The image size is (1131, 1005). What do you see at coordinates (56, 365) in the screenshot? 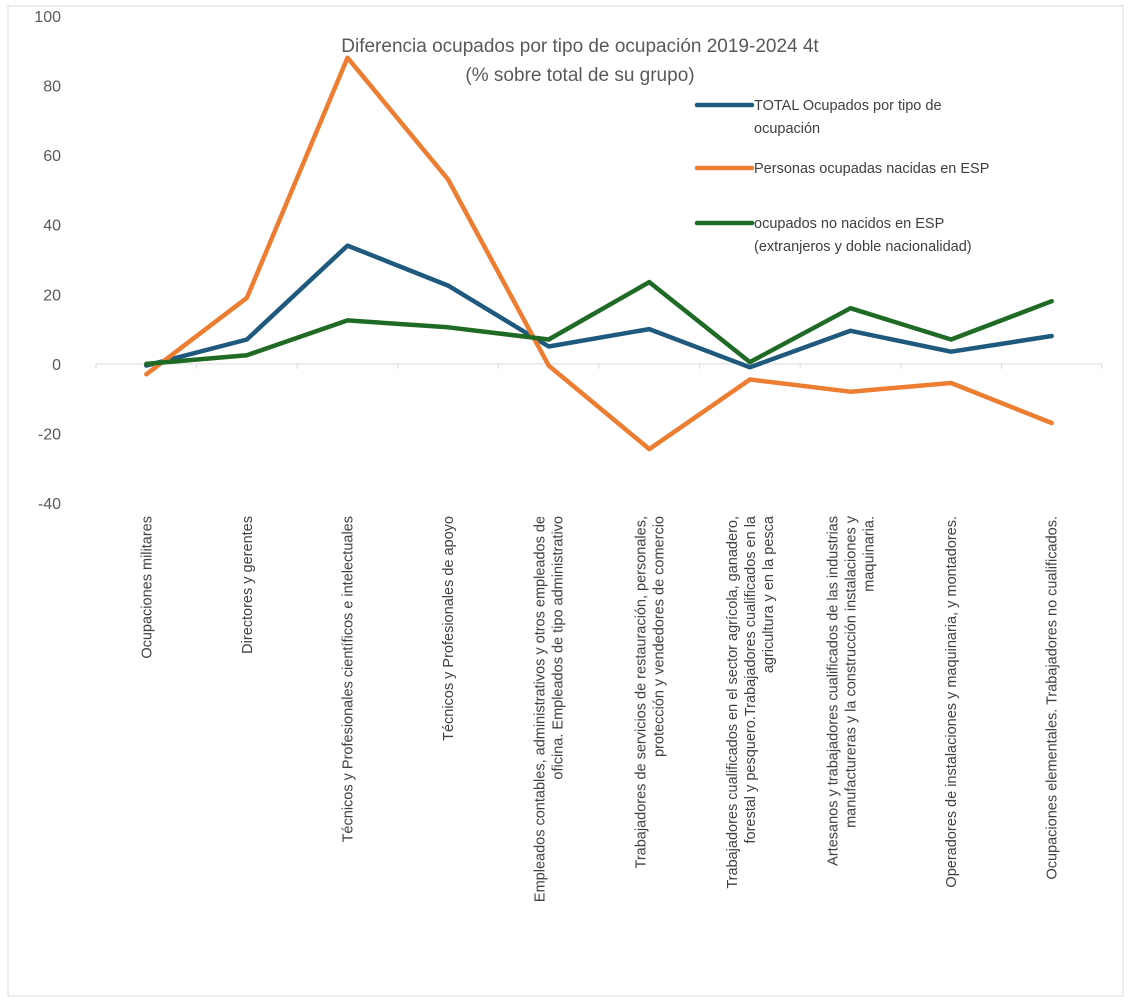
I see `y-tick-label: 0` at bounding box center [56, 365].